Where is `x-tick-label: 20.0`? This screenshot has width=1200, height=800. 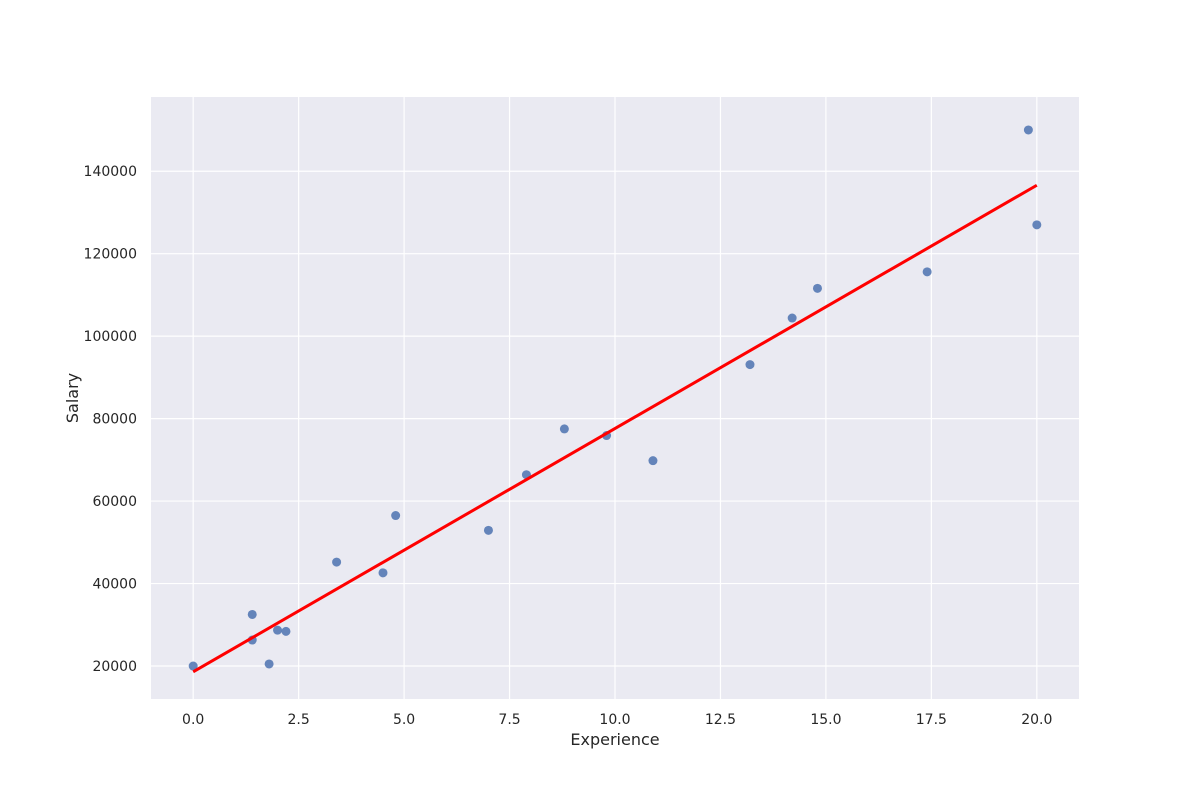 x-tick-label: 20.0 is located at coordinates (1036, 720).